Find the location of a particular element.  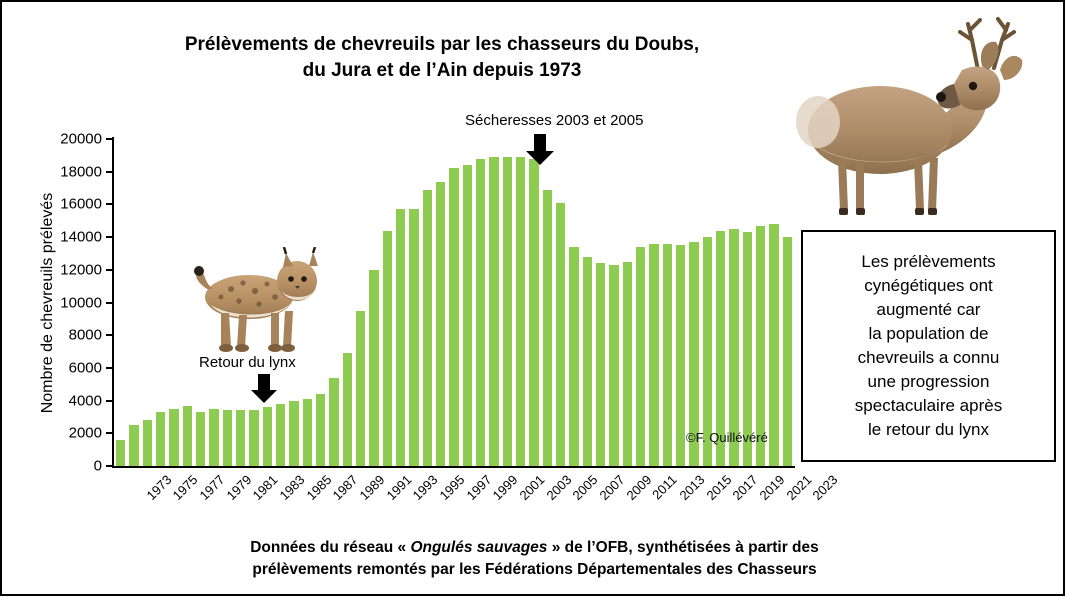

x-tick-label: 2017 is located at coordinates (745, 488).